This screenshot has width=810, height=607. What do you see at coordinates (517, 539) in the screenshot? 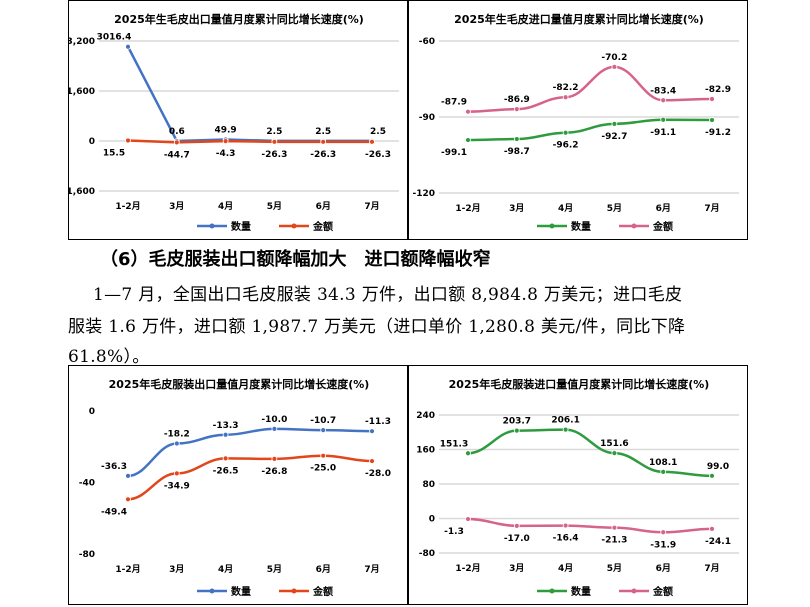
I see `data-label: -17.0` at bounding box center [517, 539].